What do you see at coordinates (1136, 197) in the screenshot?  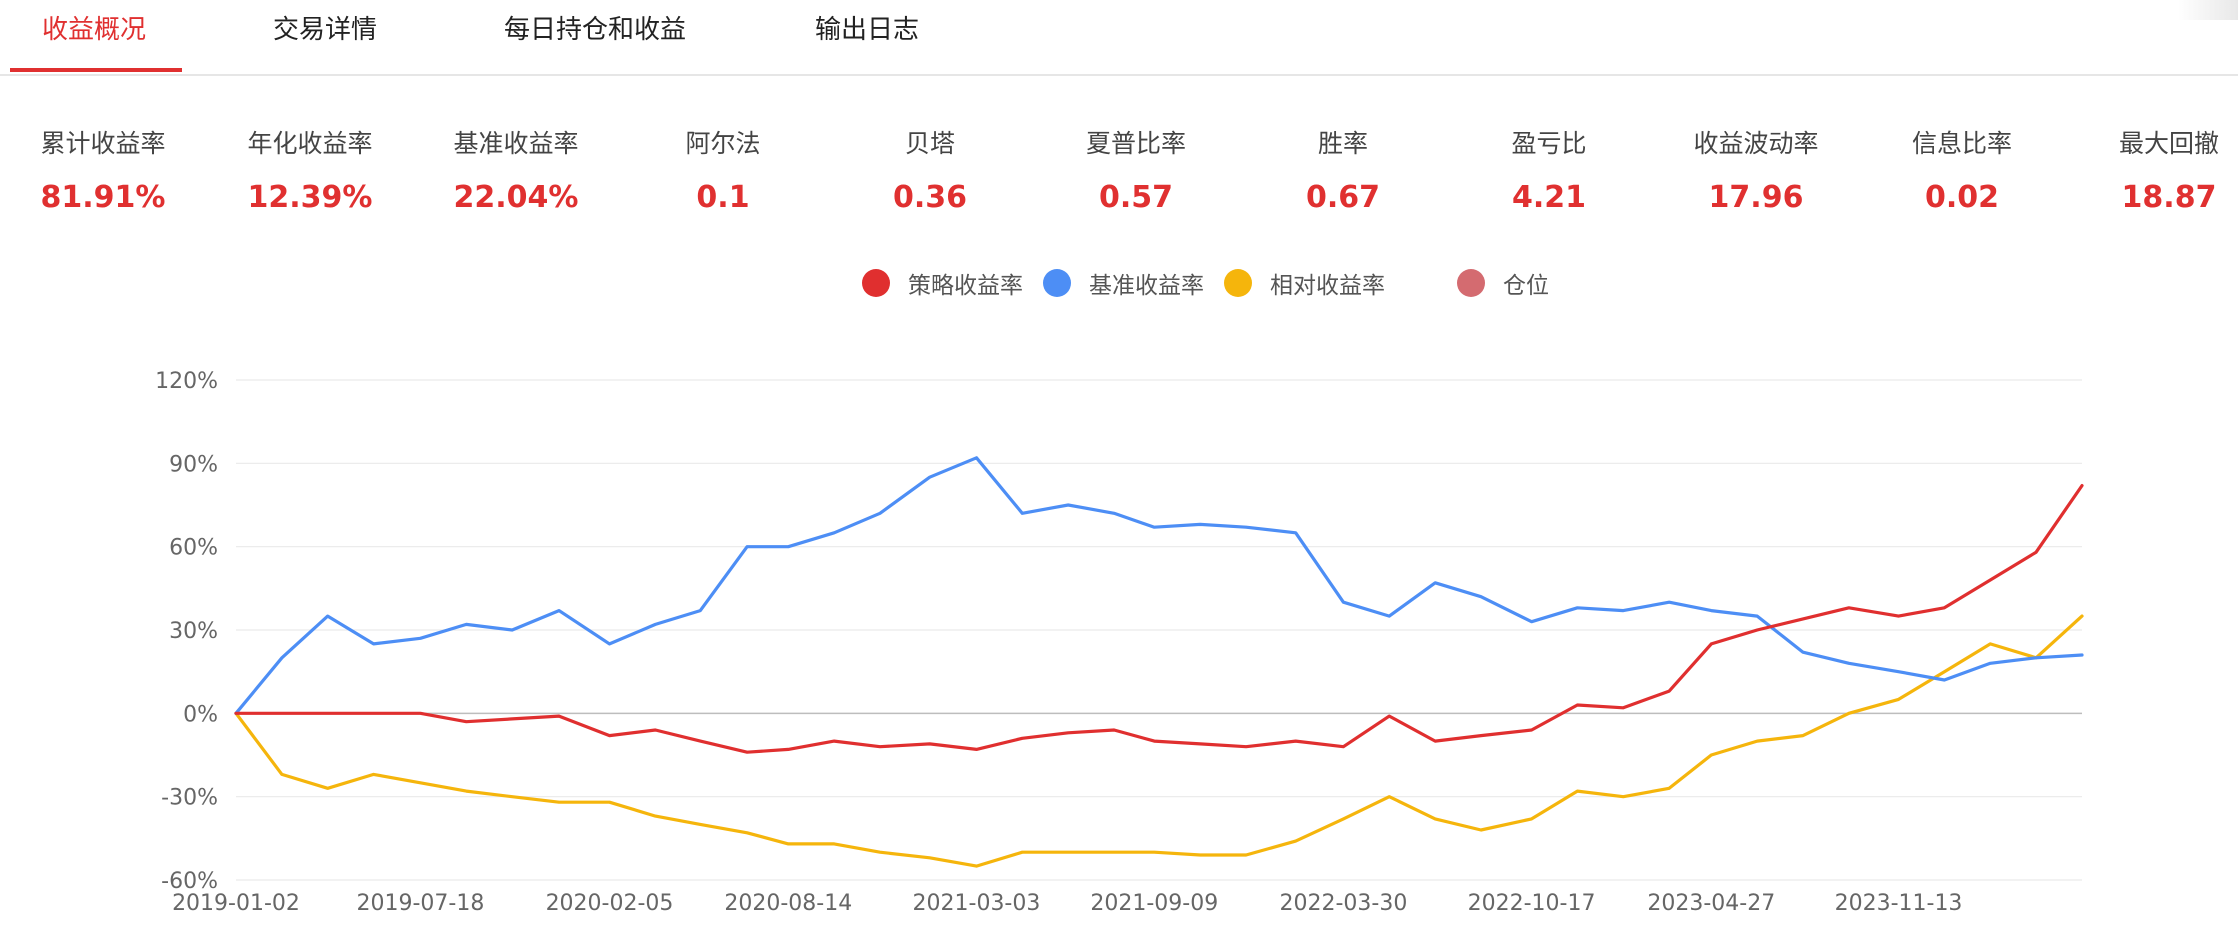 I see `metric-value: 0.57` at bounding box center [1136, 197].